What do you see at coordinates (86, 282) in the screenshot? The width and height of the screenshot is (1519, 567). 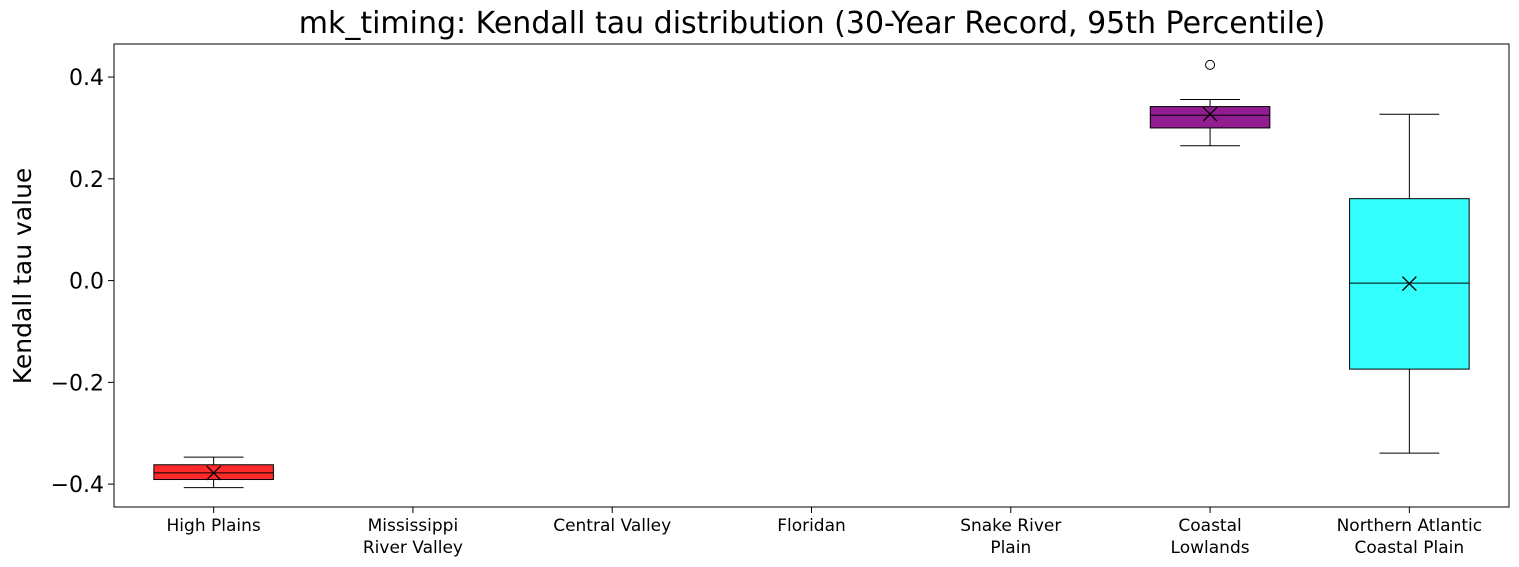 I see `y-tick-label: 0.0` at bounding box center [86, 282].